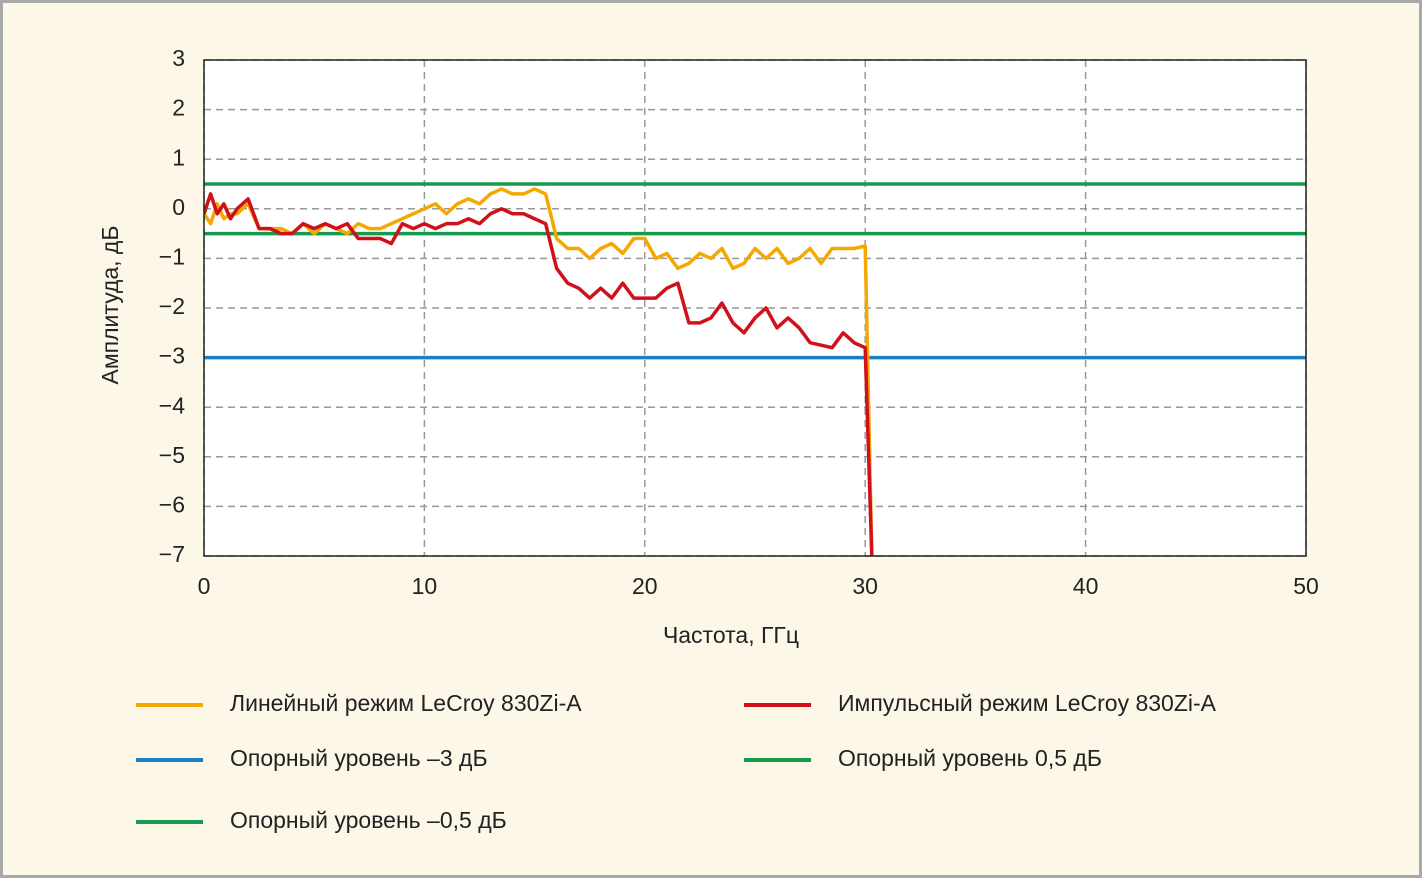 The height and width of the screenshot is (878, 1422). Describe the element at coordinates (359, 758) in the screenshot. I see `legend-label: Опорный уровень –3 дБ` at that location.